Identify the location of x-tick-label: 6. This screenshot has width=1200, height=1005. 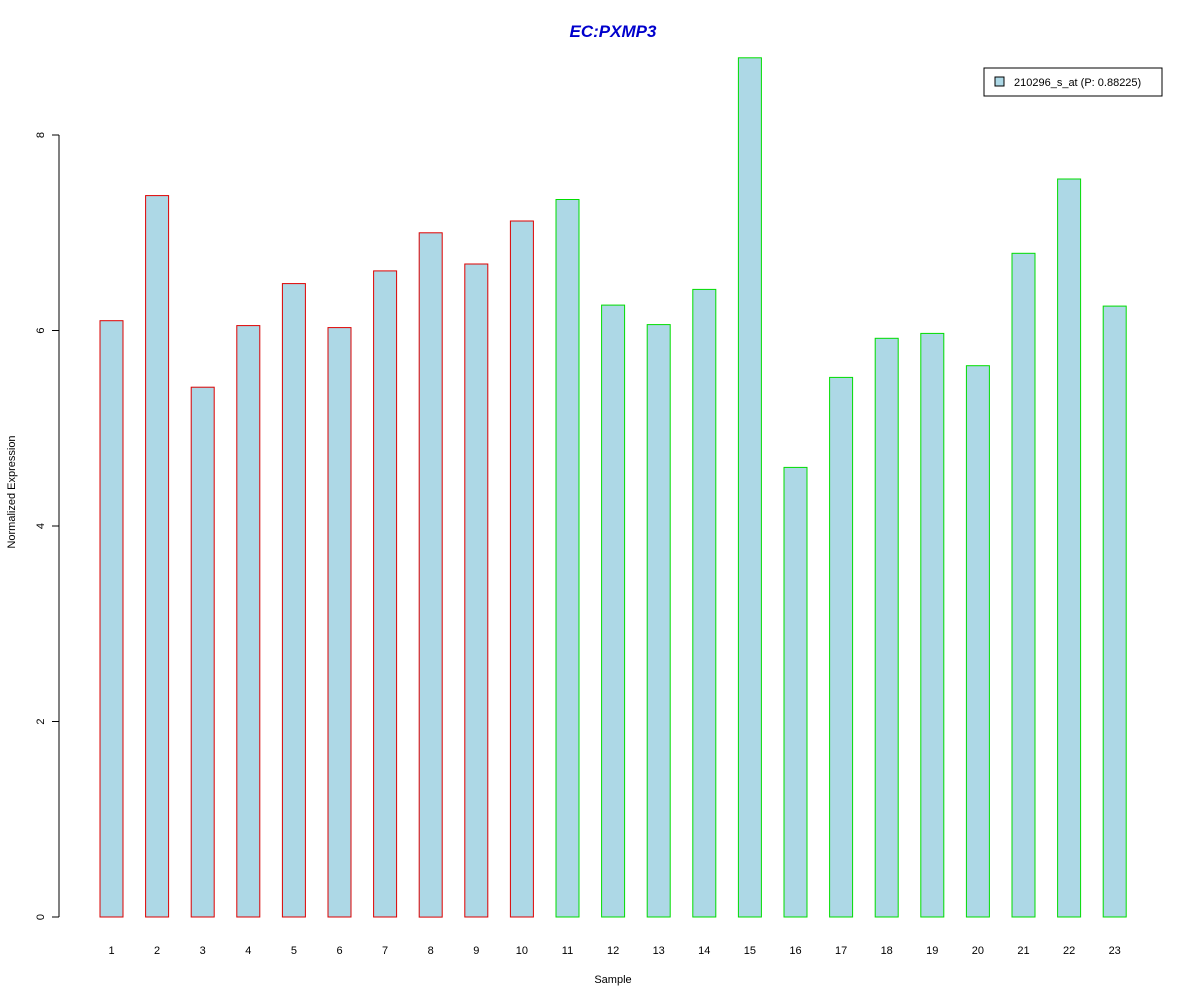
(339, 951).